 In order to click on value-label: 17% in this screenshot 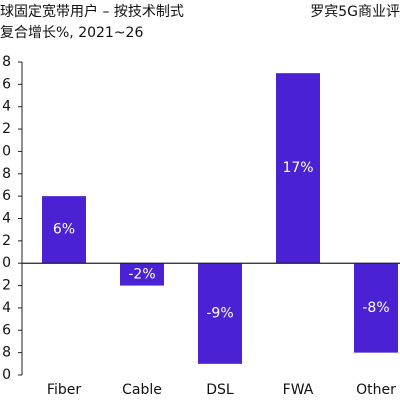, I will do `click(297, 168)`.